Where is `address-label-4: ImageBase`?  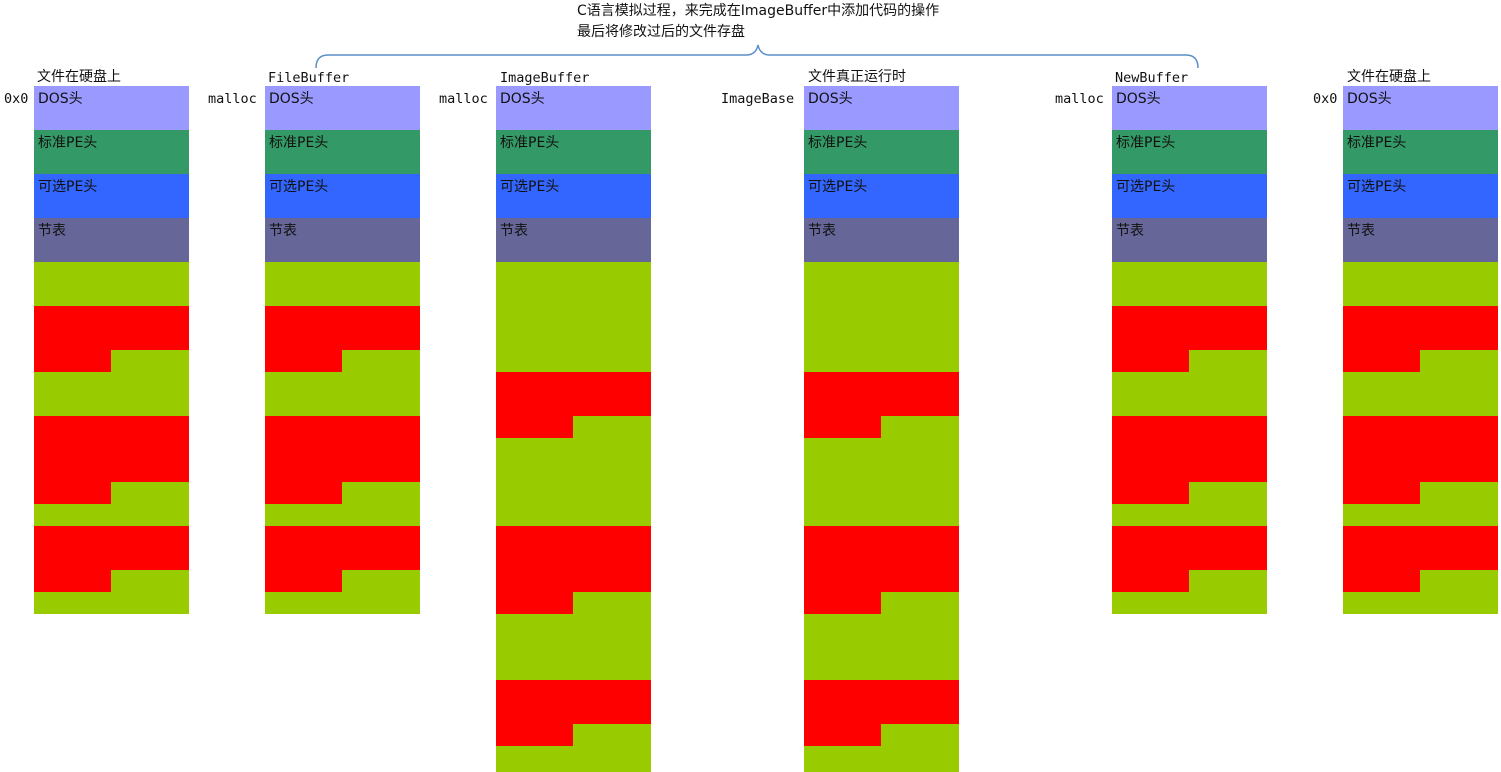 address-label-4: ImageBase is located at coordinates (758, 99).